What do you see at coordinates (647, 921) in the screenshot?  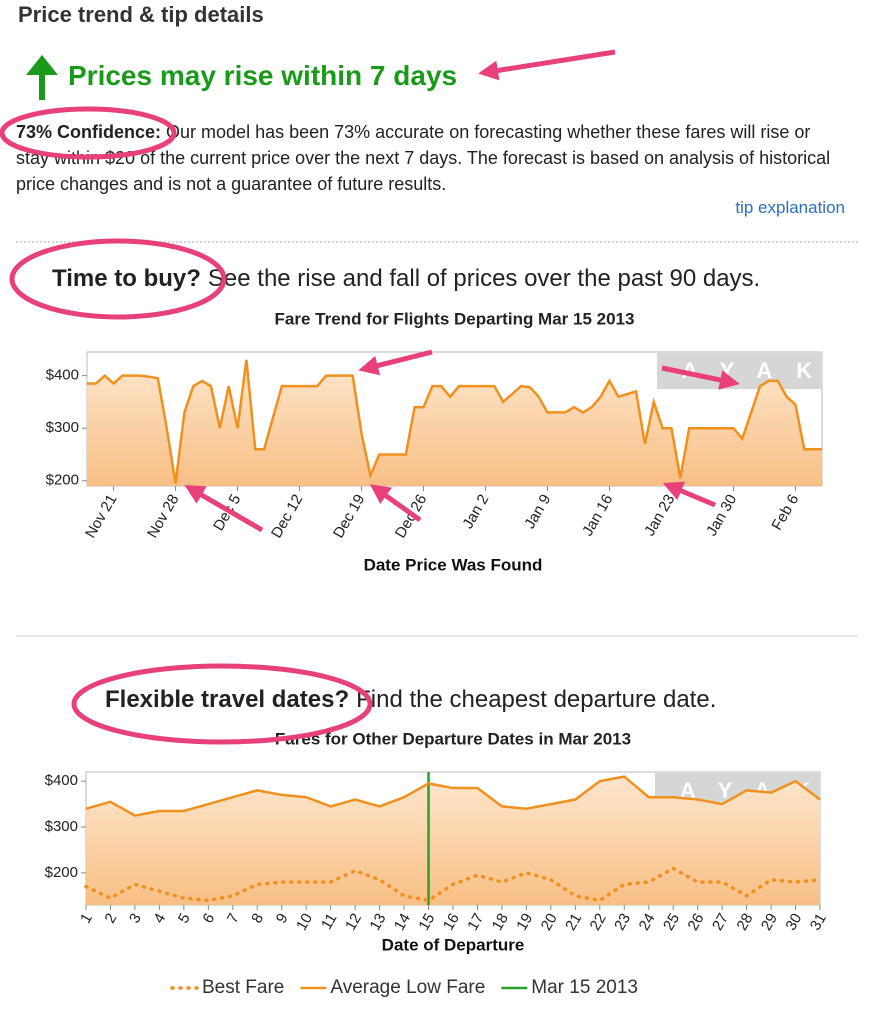 I see `x-tick-label: 24` at bounding box center [647, 921].